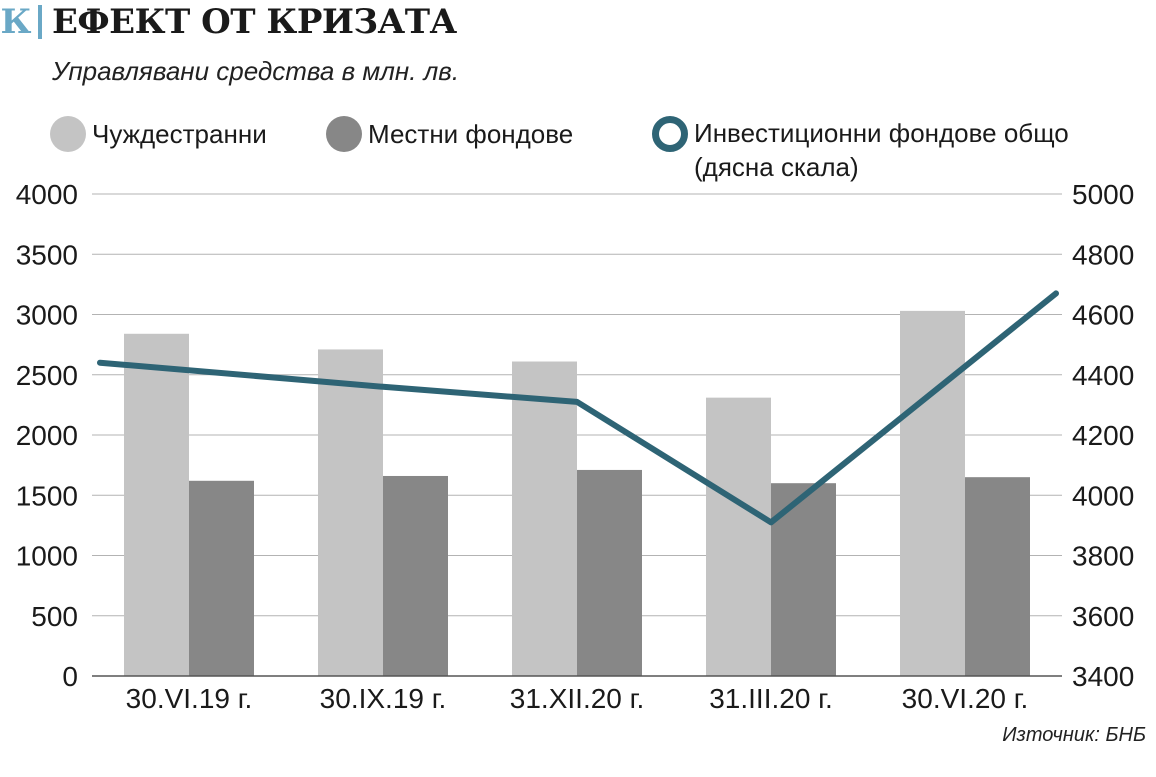 This screenshot has width=1156, height=777. I want to click on header: К ЕФЕКТ ОТ КРИЗАТА, so click(229, 22).